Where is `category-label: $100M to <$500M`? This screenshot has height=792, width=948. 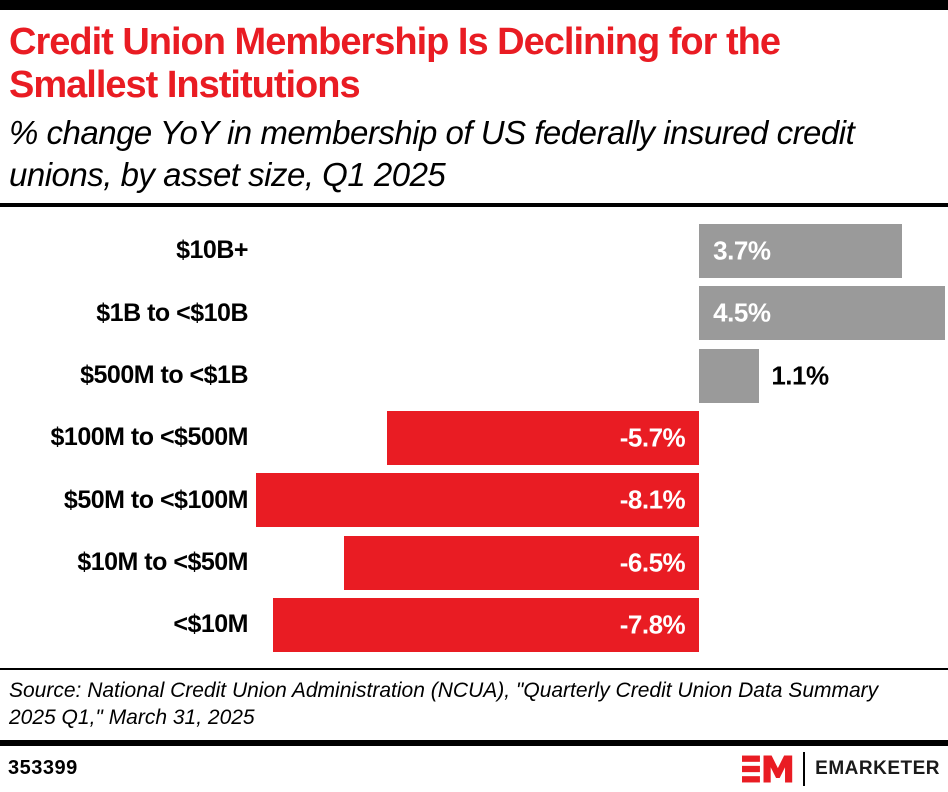
category-label: $100M to <$500M is located at coordinates (149, 437).